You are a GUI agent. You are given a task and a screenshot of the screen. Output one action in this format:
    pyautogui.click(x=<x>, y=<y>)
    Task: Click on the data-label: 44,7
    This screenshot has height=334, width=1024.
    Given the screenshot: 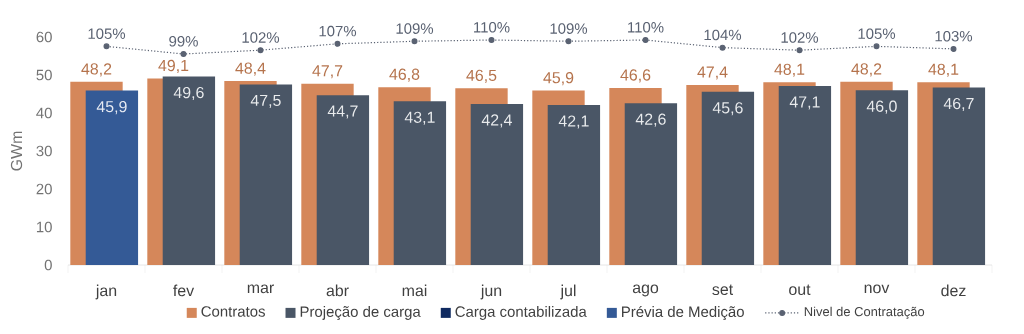 What is the action you would take?
    pyautogui.click(x=342, y=112)
    